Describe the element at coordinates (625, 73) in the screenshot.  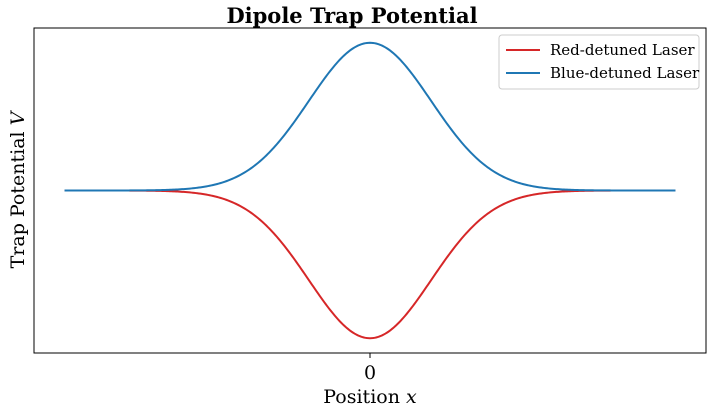
I see `legend-label-blue-detuned: Blue-detuned Laser` at that location.